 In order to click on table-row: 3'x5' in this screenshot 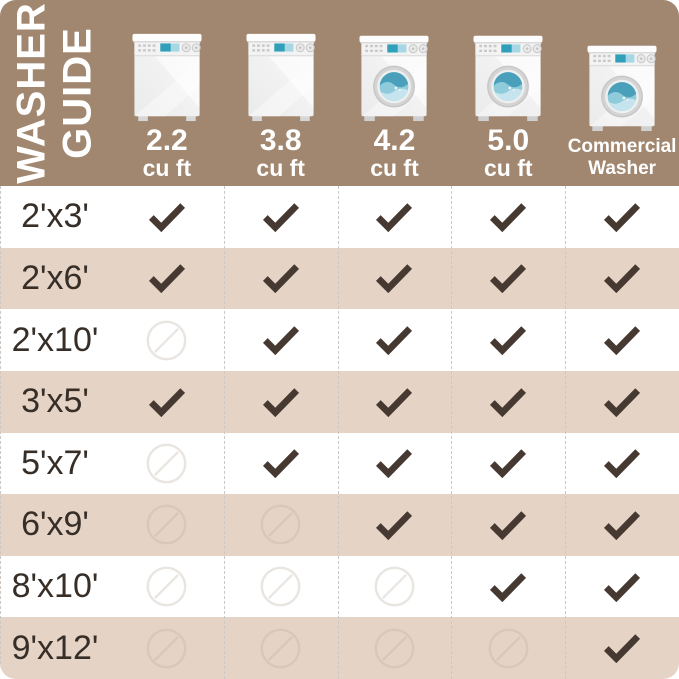, I will do `click(339, 401)`.